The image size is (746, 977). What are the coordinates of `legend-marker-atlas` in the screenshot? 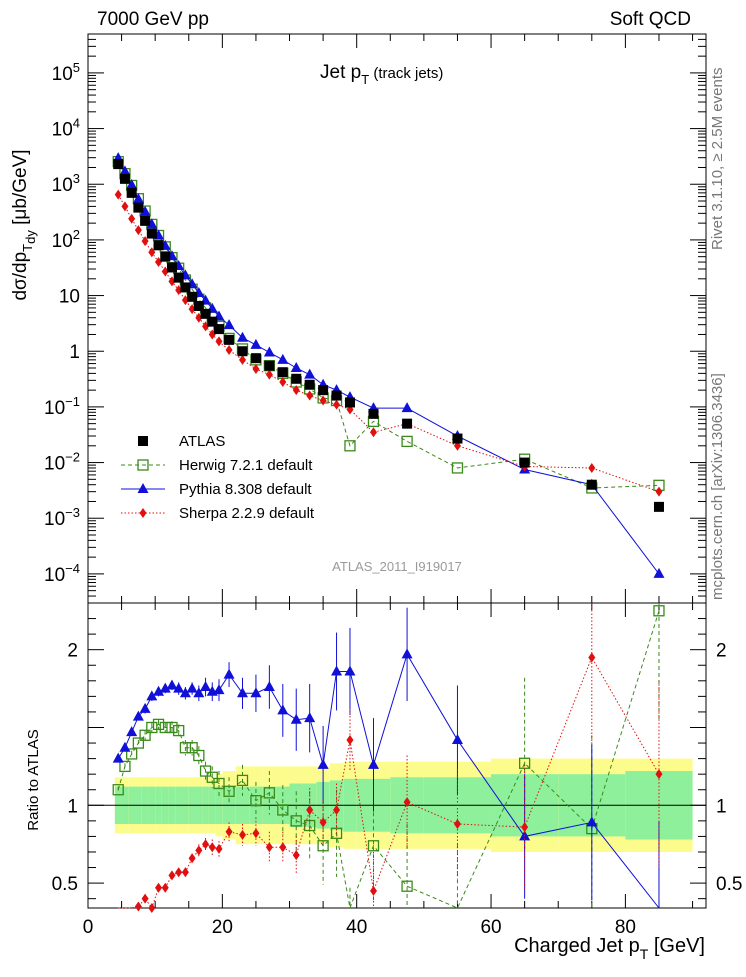 It's located at (143, 441).